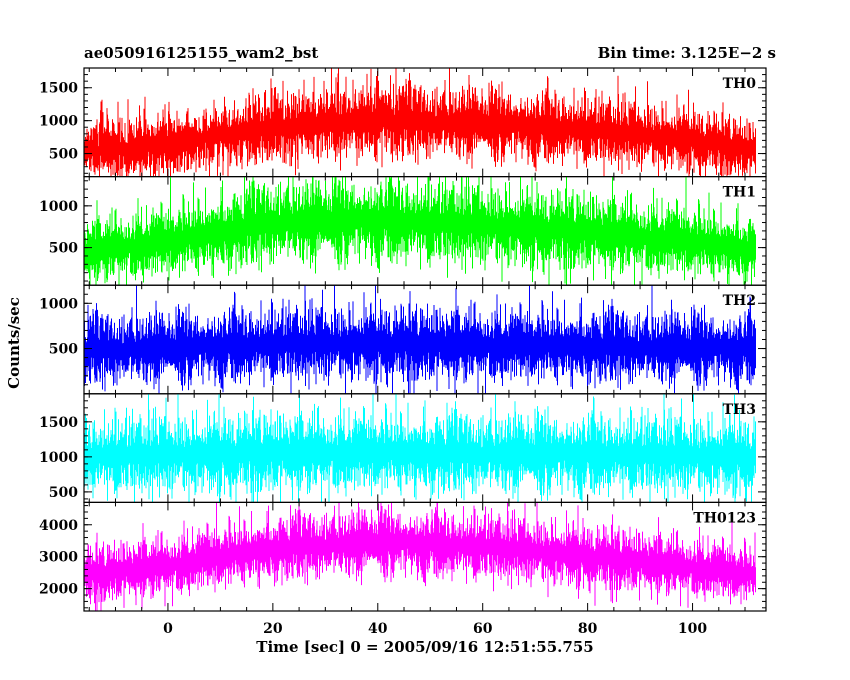 This screenshot has height=680, width=850. I want to click on panel-th1: 500 1000 TH1, so click(403, 231).